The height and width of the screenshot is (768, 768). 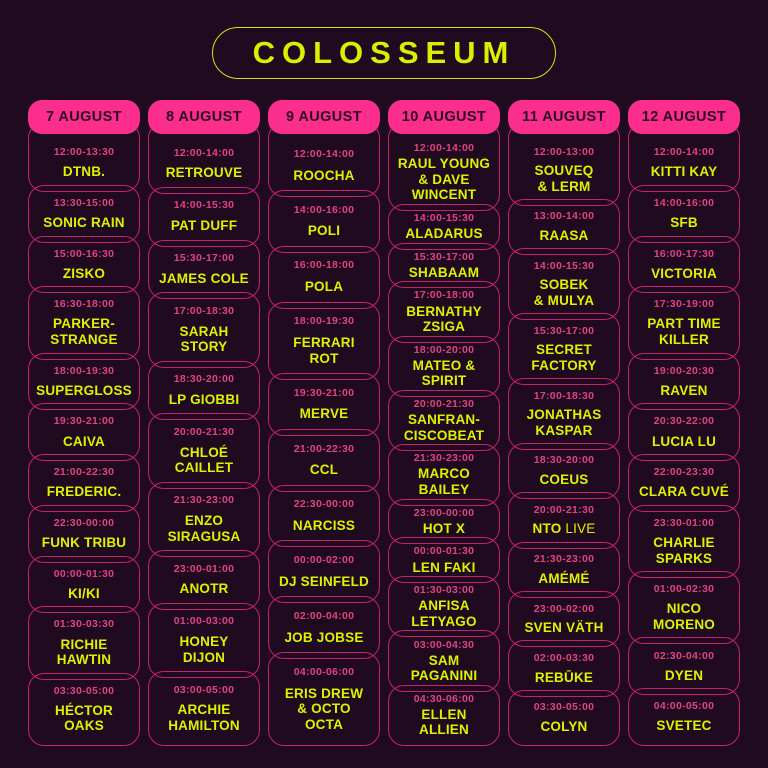 What do you see at coordinates (204, 205) in the screenshot?
I see `slot-time: 14:00-15:30` at bounding box center [204, 205].